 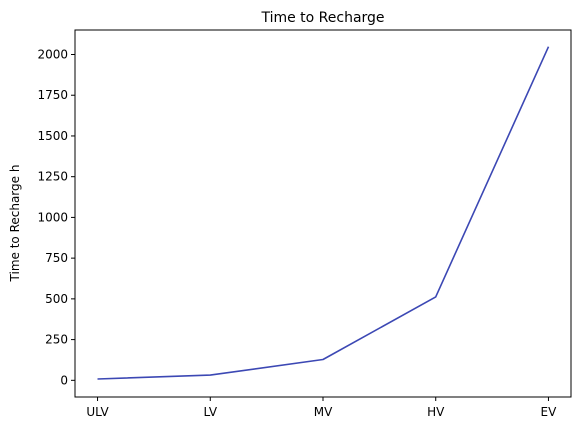 I want to click on x-tick-label: ULV, so click(x=97, y=412).